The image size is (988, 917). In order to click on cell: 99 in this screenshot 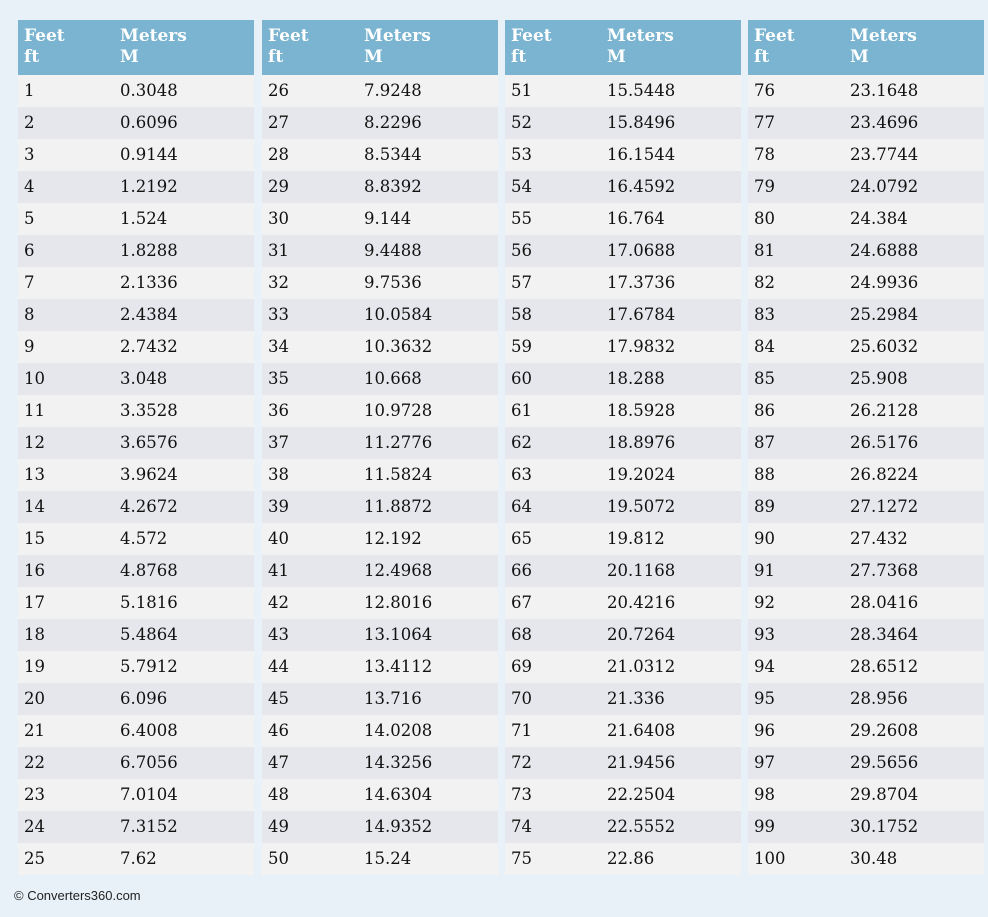, I will do `click(764, 826)`.